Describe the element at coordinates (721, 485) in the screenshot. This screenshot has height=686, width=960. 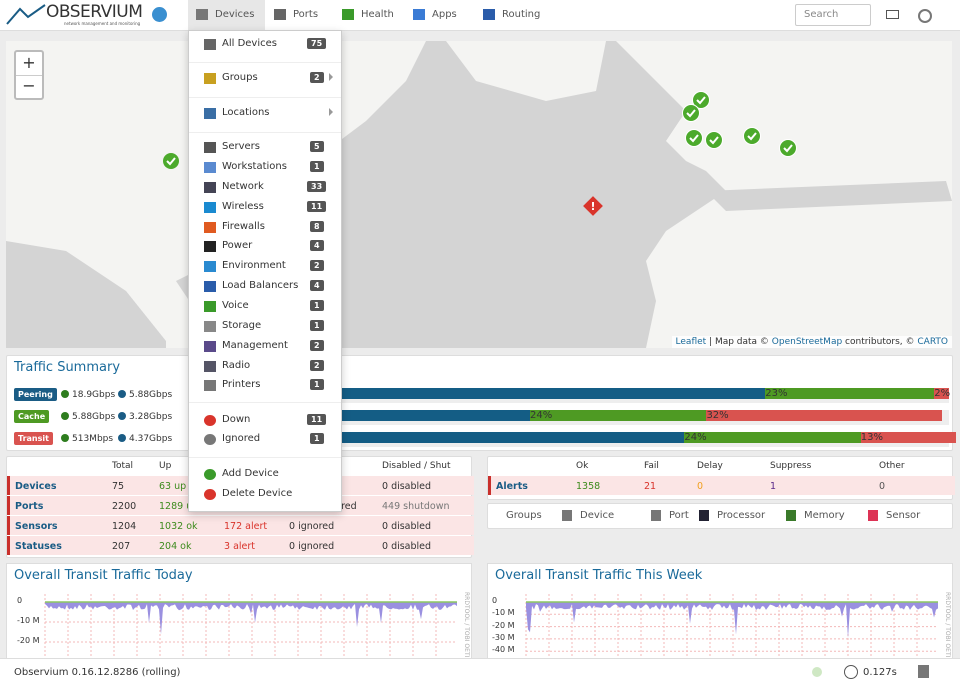
I see `row-bg` at that location.